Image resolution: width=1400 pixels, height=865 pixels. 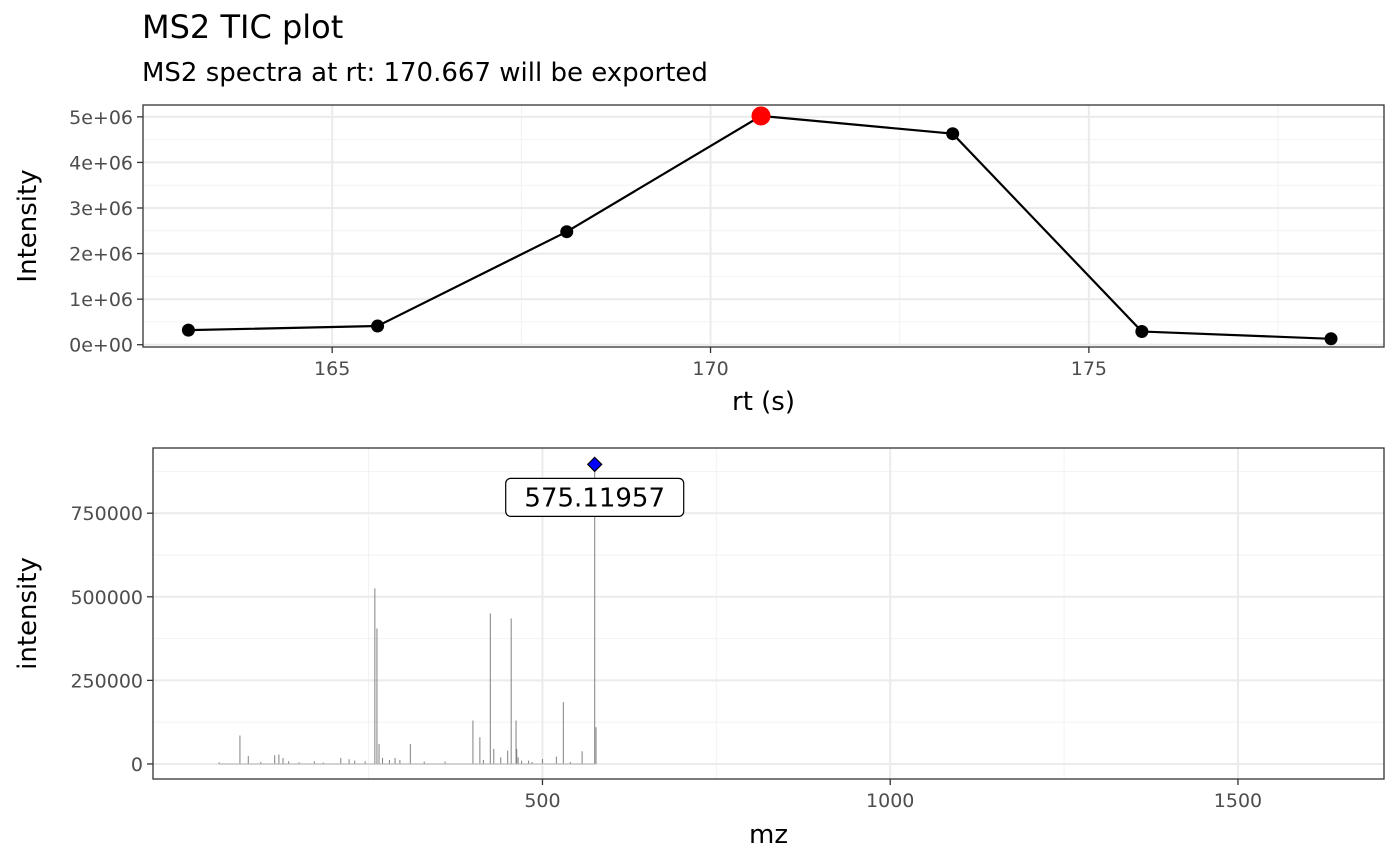 I want to click on tic-y-tick-label: 0e+00, so click(x=101, y=346).